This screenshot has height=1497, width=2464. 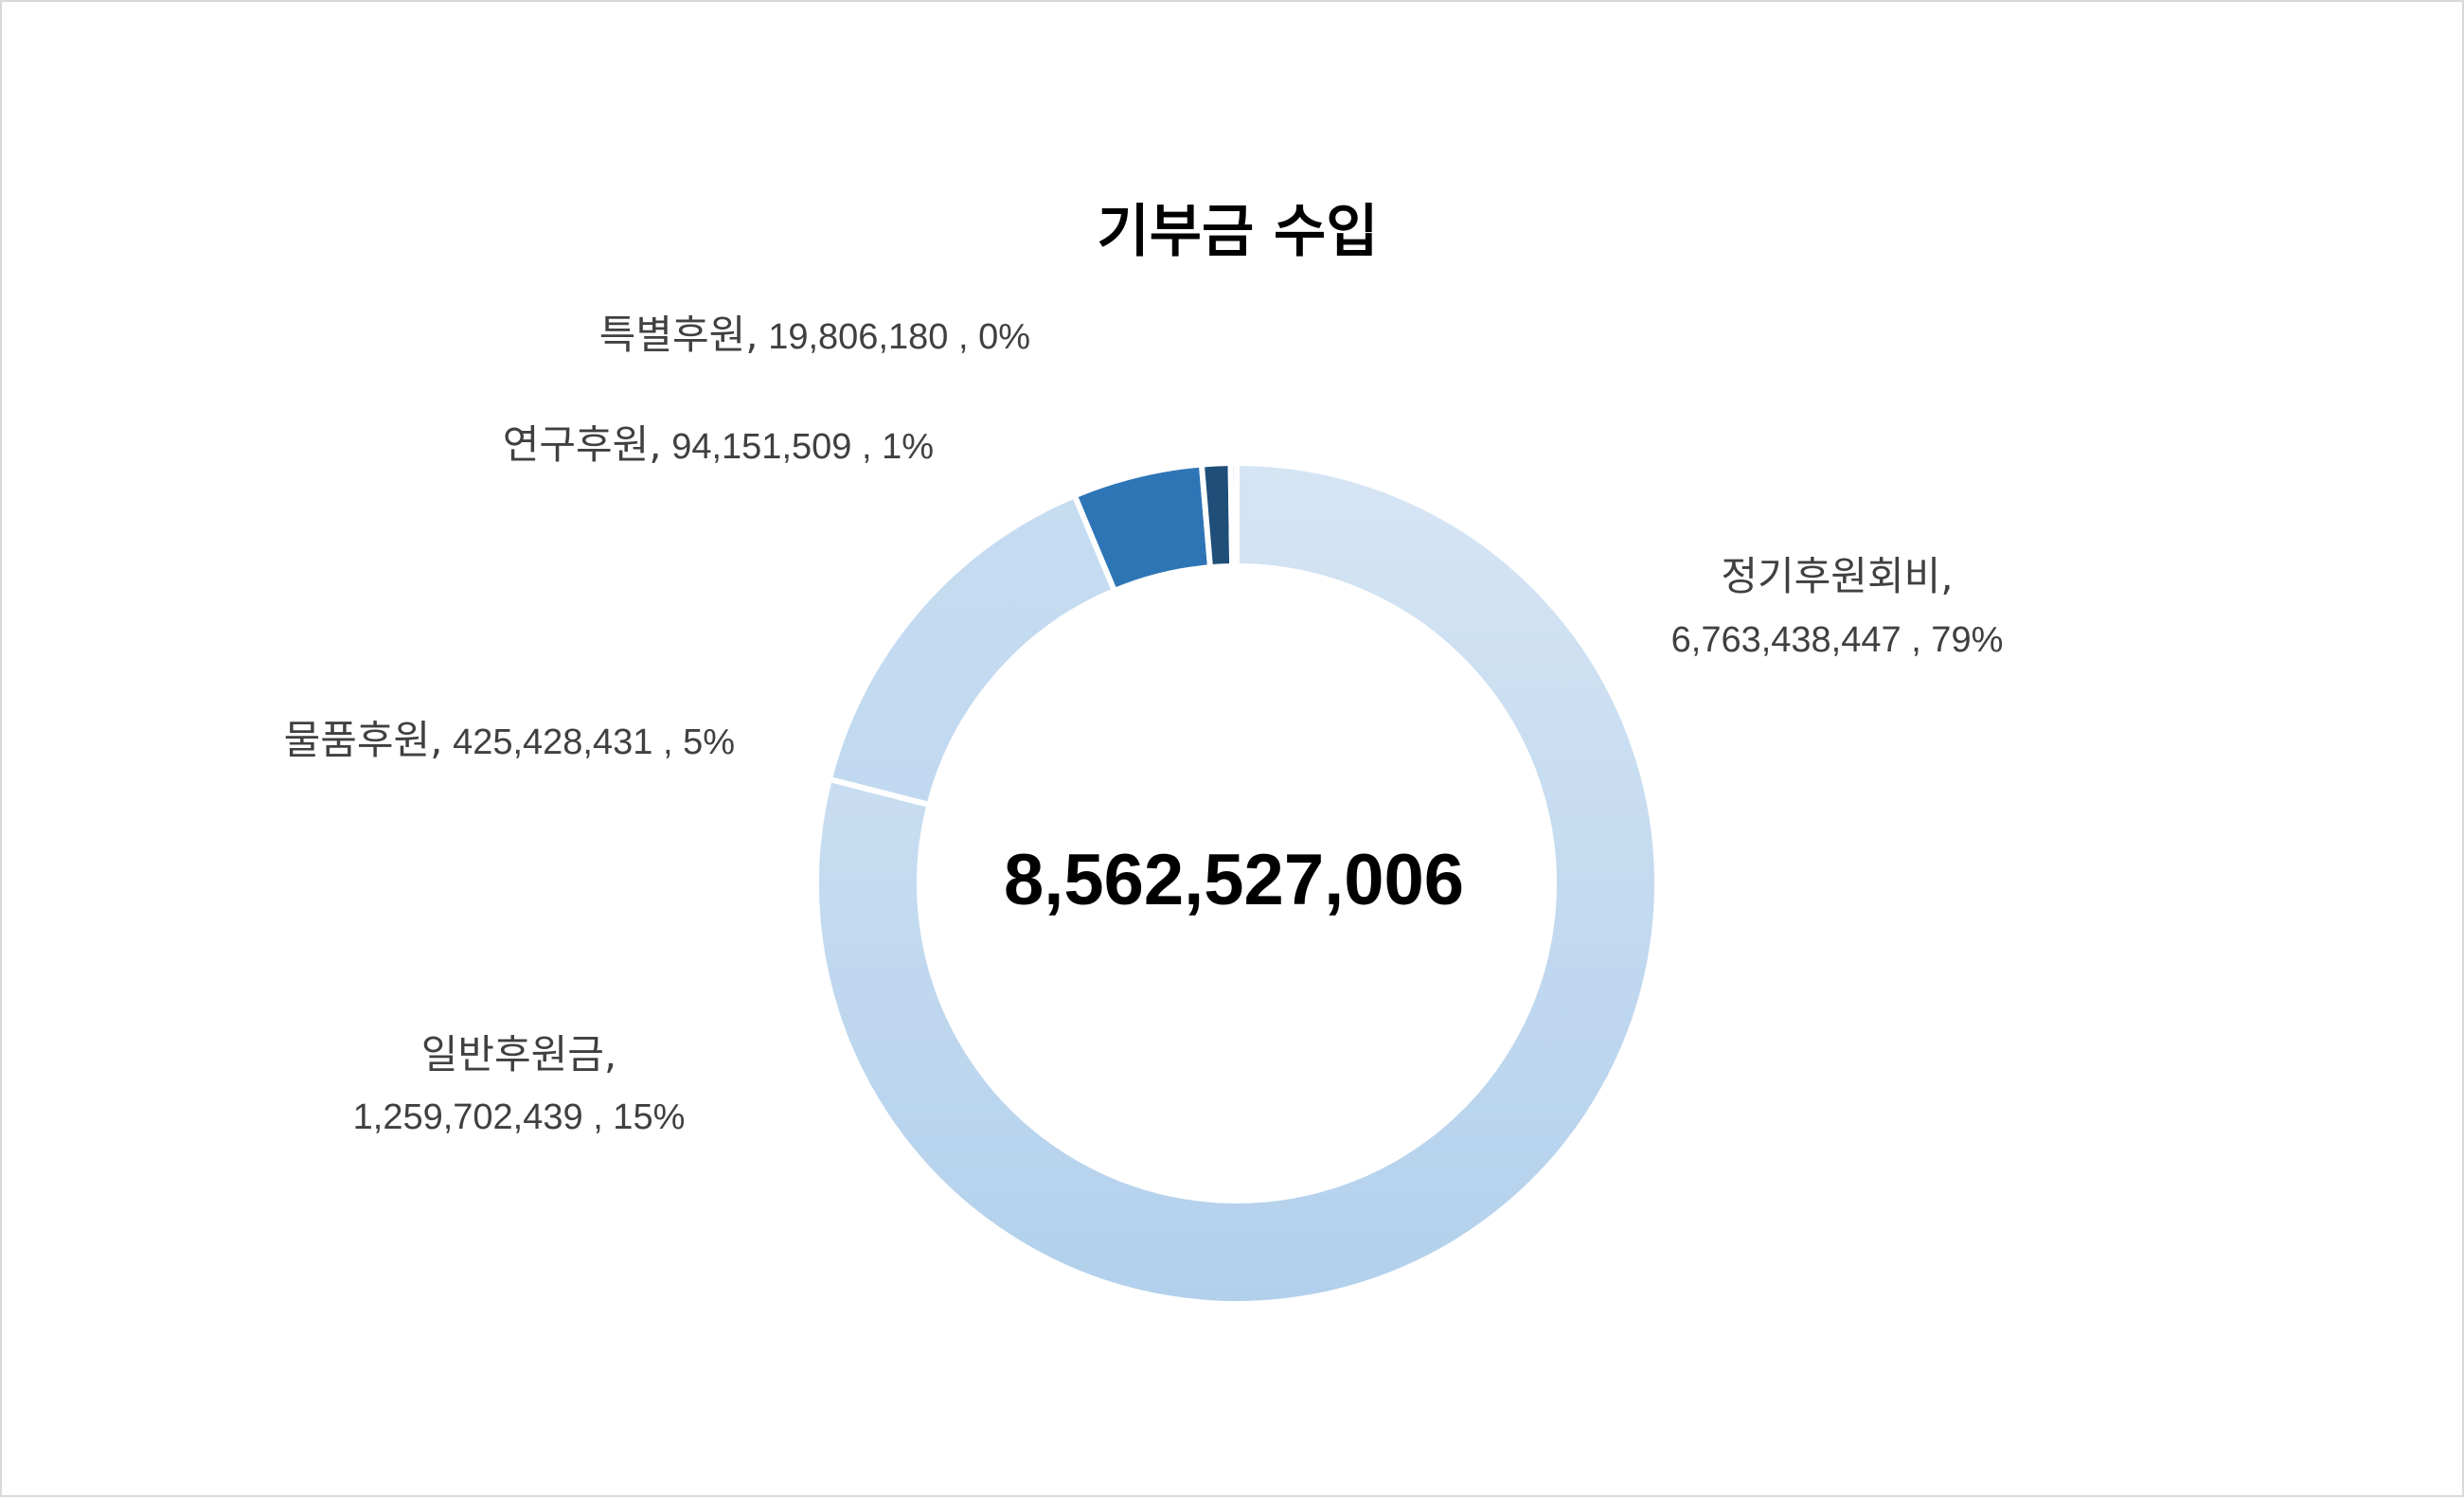 I want to click on data-label-4: 연구후원, 94,151,509 , 1%, so click(x=718, y=445).